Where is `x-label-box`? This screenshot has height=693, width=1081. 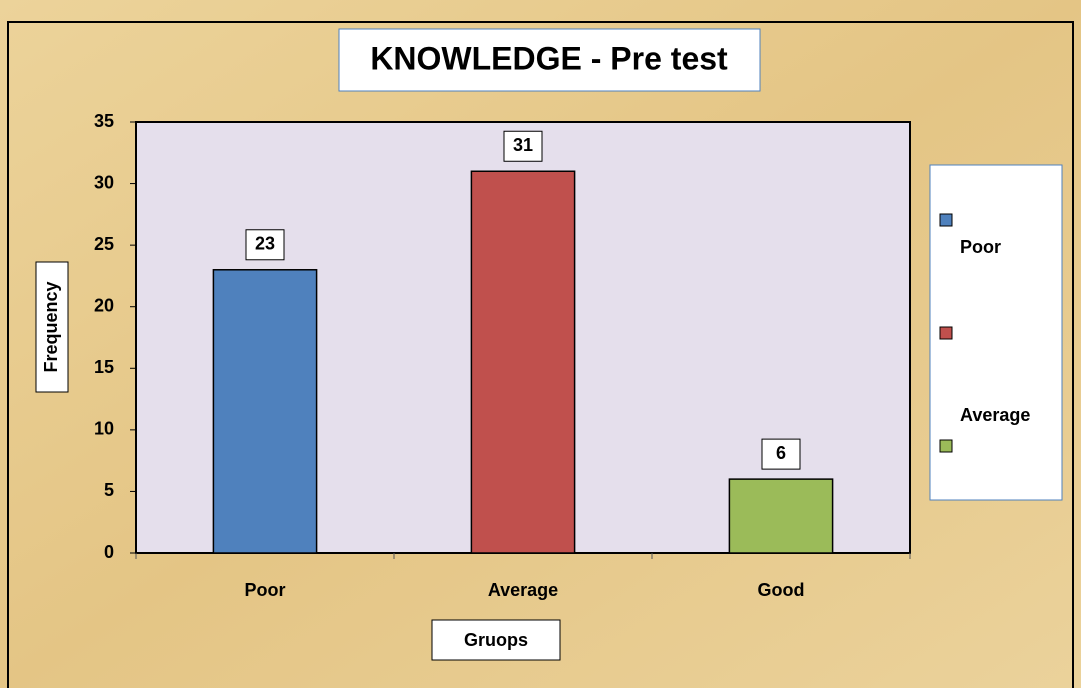
x-label-box is located at coordinates (496, 640).